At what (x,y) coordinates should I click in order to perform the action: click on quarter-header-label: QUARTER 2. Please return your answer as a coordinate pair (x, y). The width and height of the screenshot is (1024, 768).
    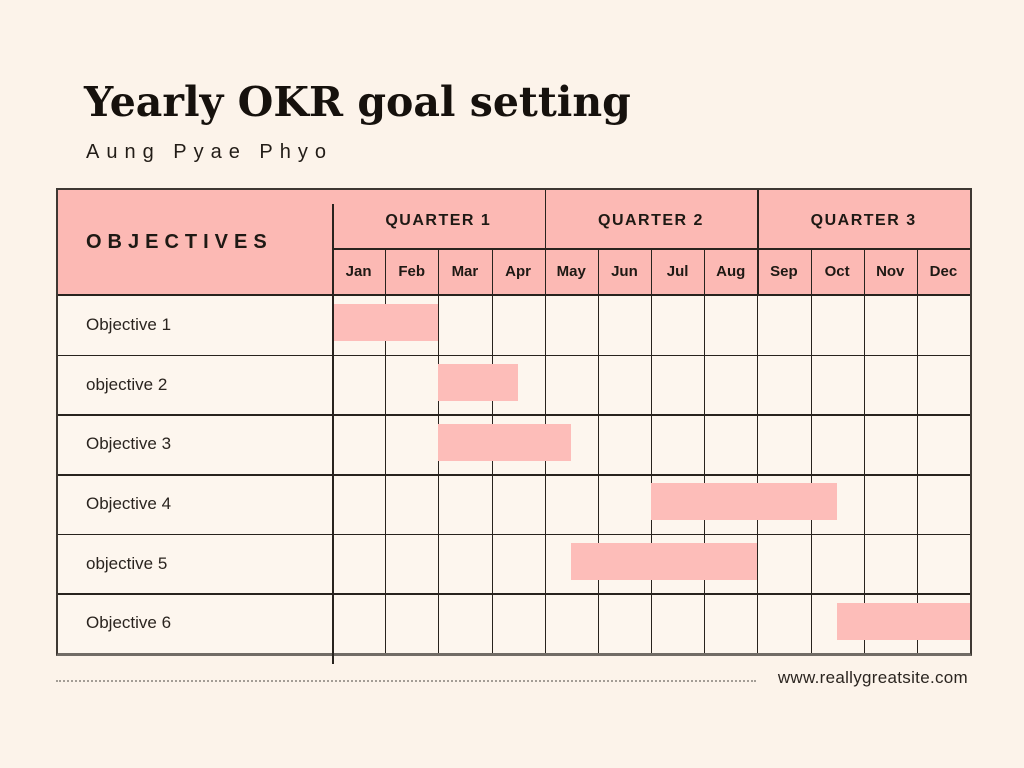
    Looking at the image, I should click on (651, 220).